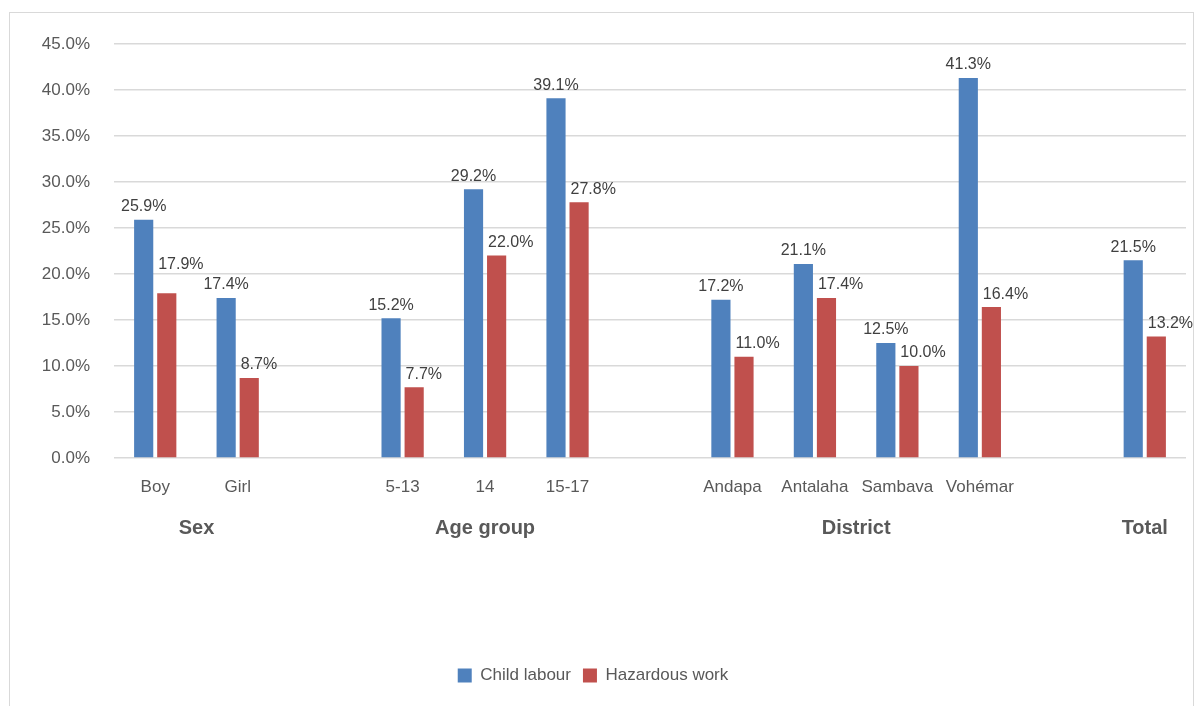 Image resolution: width=1200 pixels, height=706 pixels. Describe the element at coordinates (968, 64) in the screenshot. I see `data-label: 41.3%` at that location.